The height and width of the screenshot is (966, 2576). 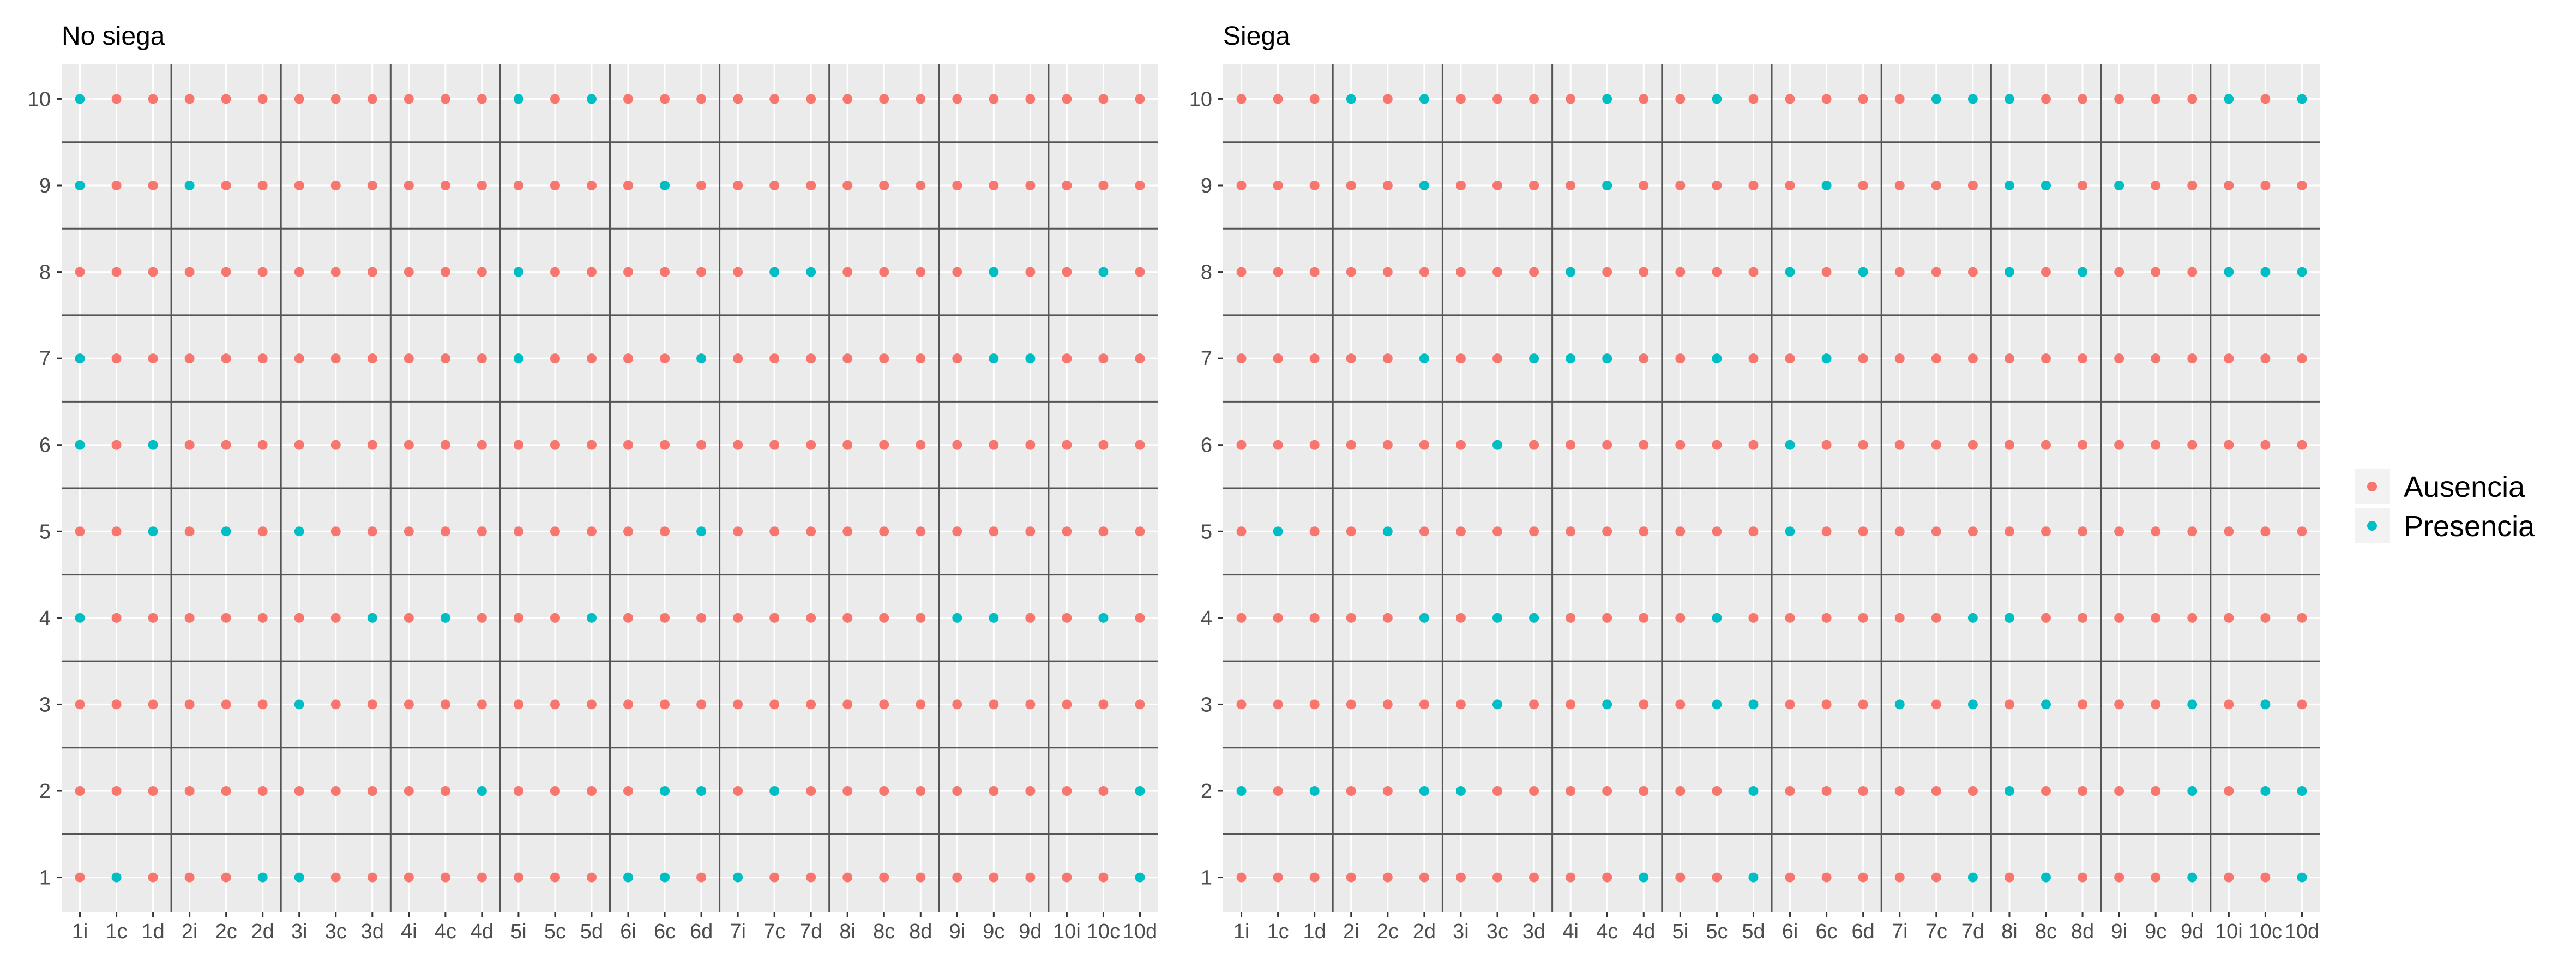 I want to click on x-tick-label: 2d, so click(x=262, y=931).